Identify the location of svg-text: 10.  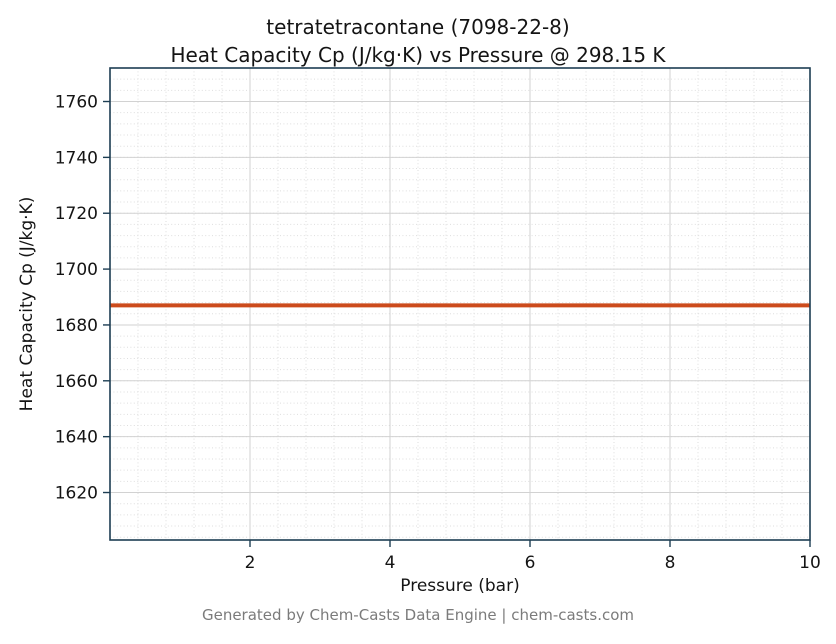
(810, 563).